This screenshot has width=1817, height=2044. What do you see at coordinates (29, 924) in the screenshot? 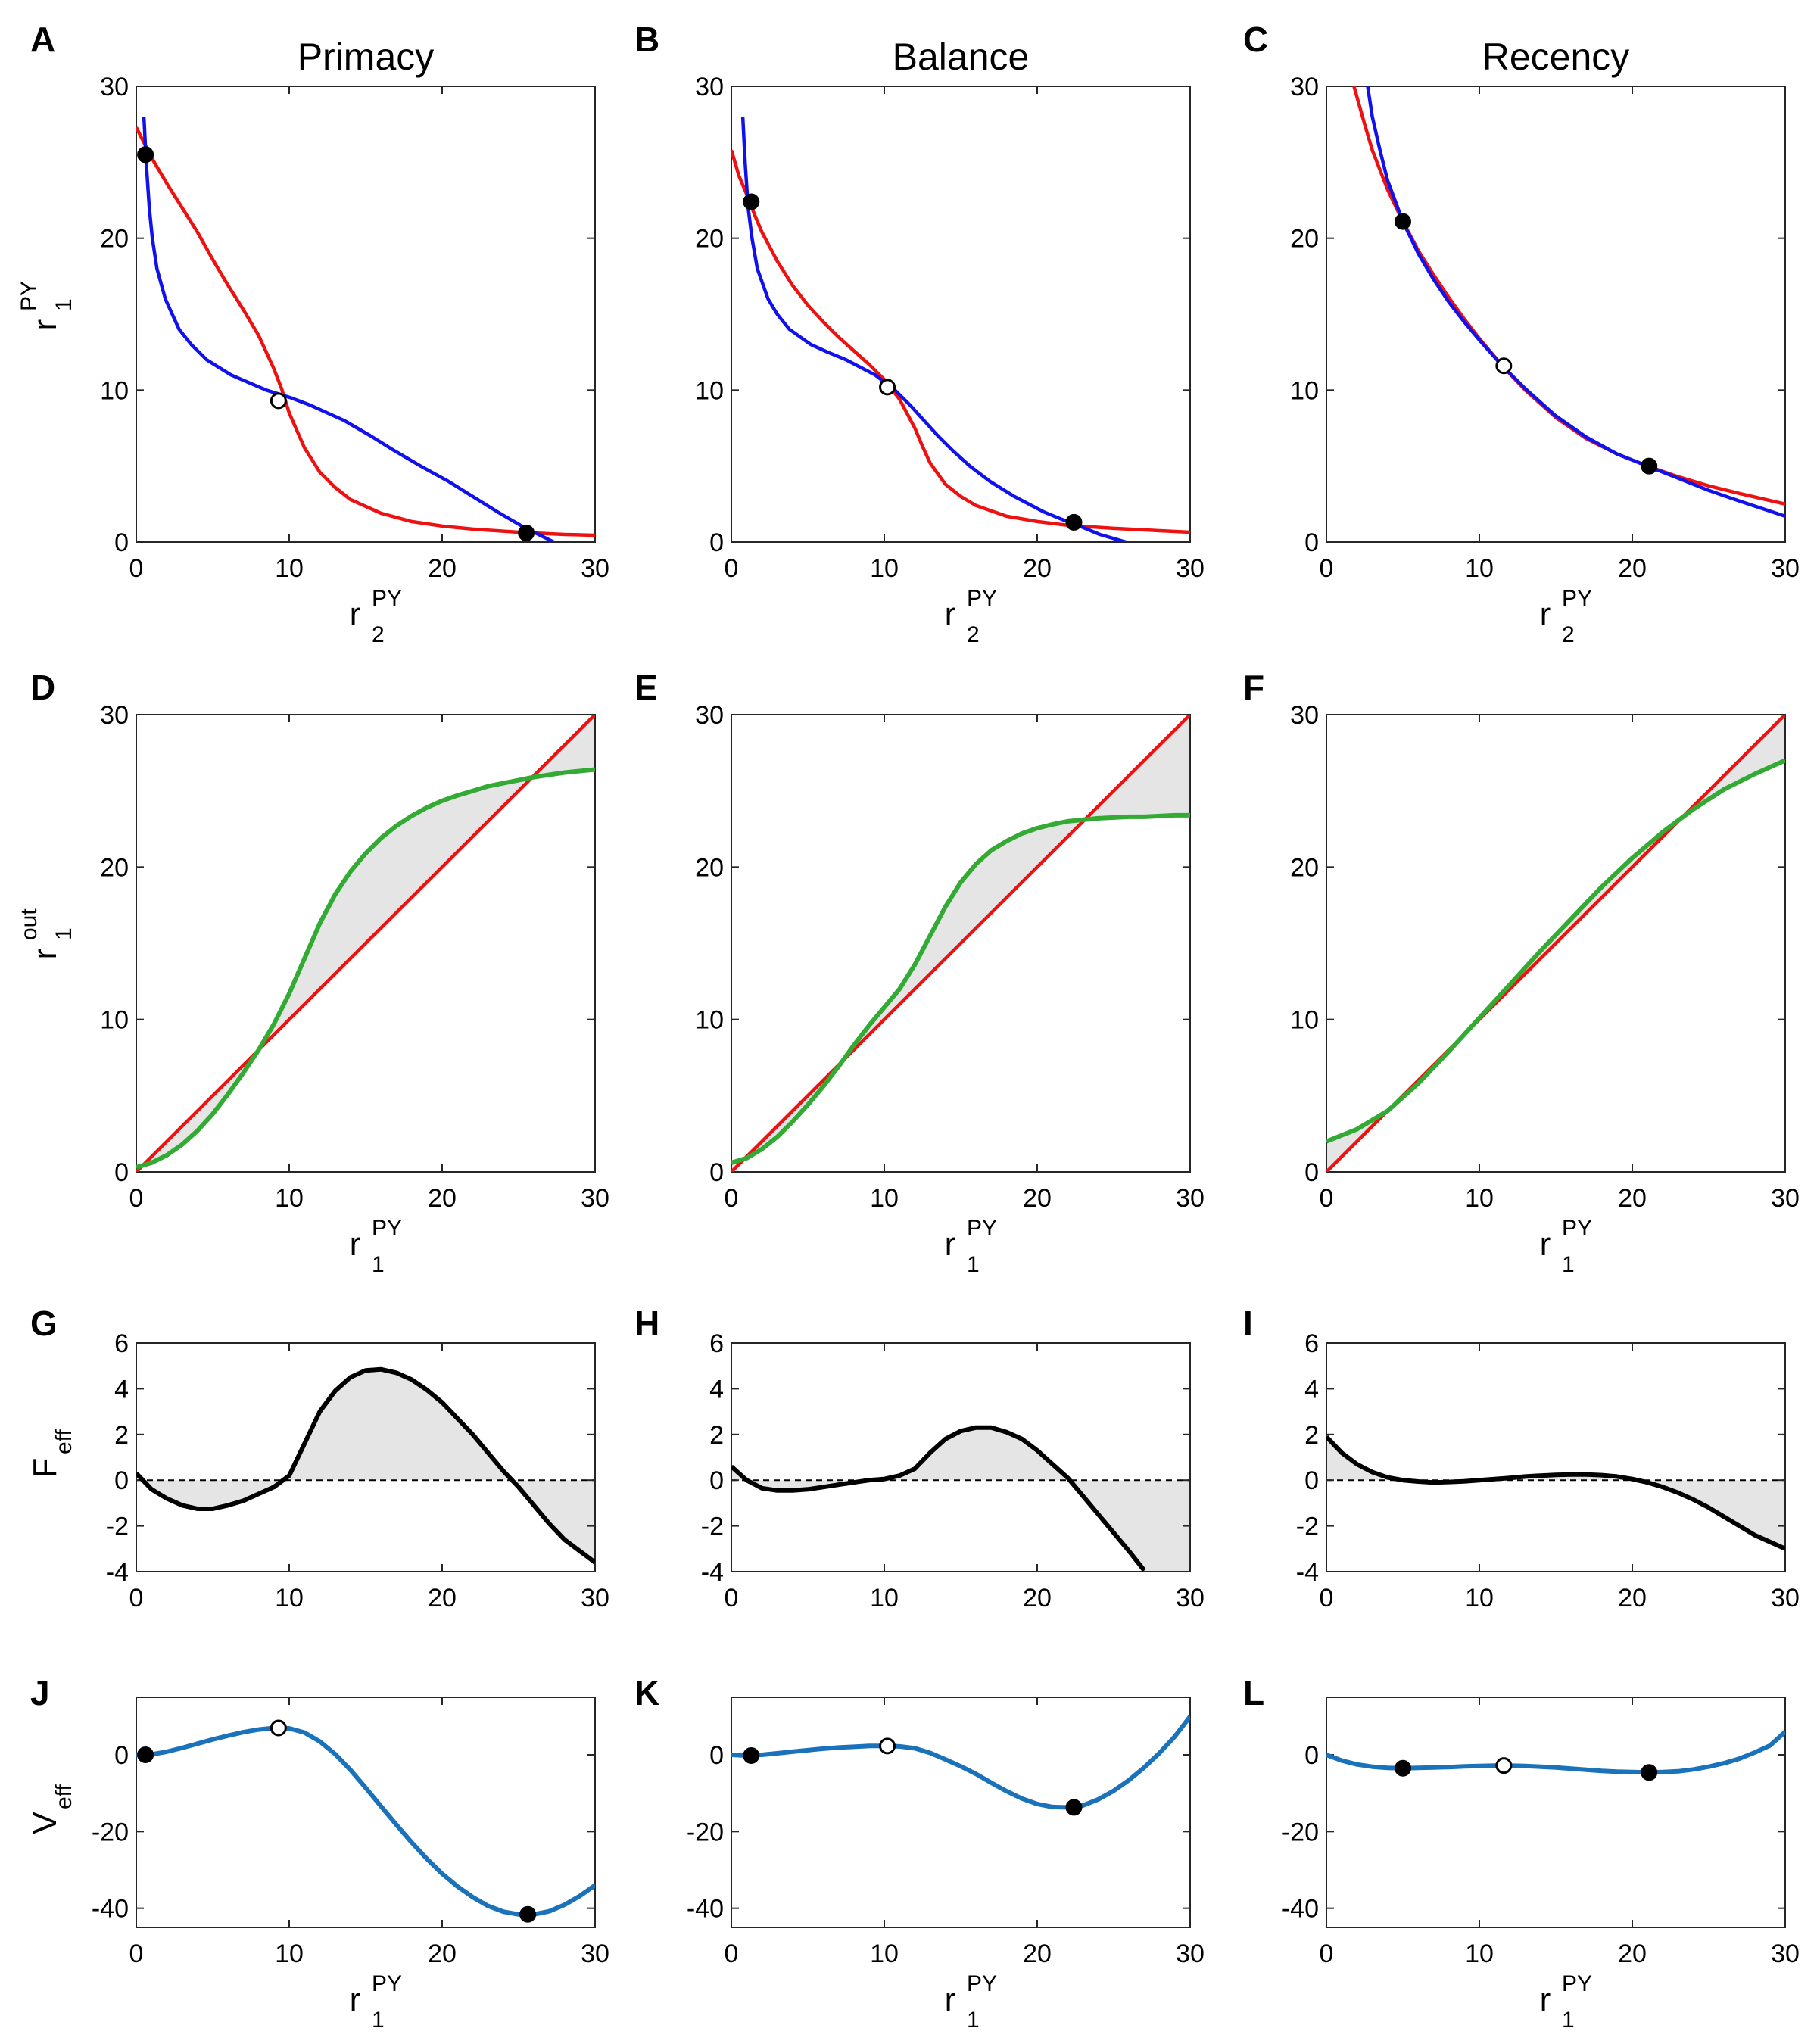
I see `y-axis-label-sup: out` at bounding box center [29, 924].